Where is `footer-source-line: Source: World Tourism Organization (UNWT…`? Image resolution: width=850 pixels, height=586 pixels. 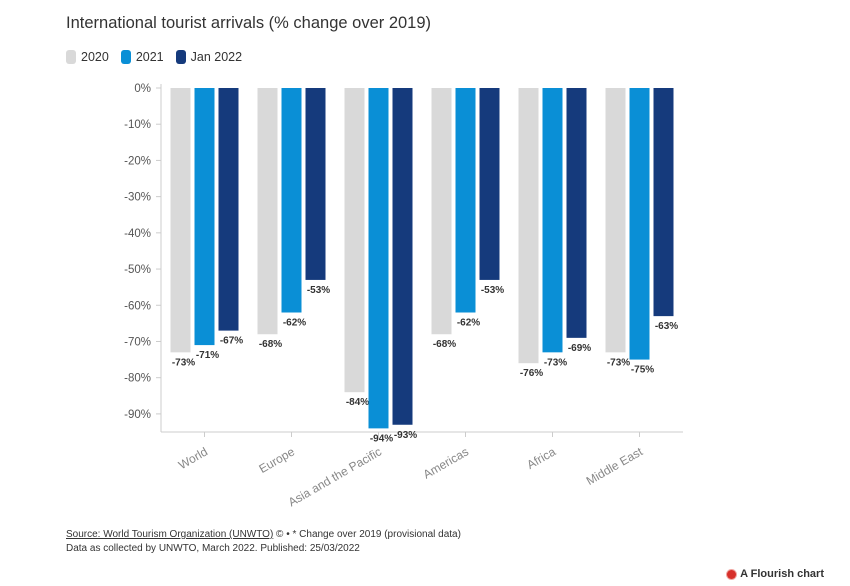
footer-source-line: Source: World Tourism Organization (UNWT… is located at coordinates (263, 535).